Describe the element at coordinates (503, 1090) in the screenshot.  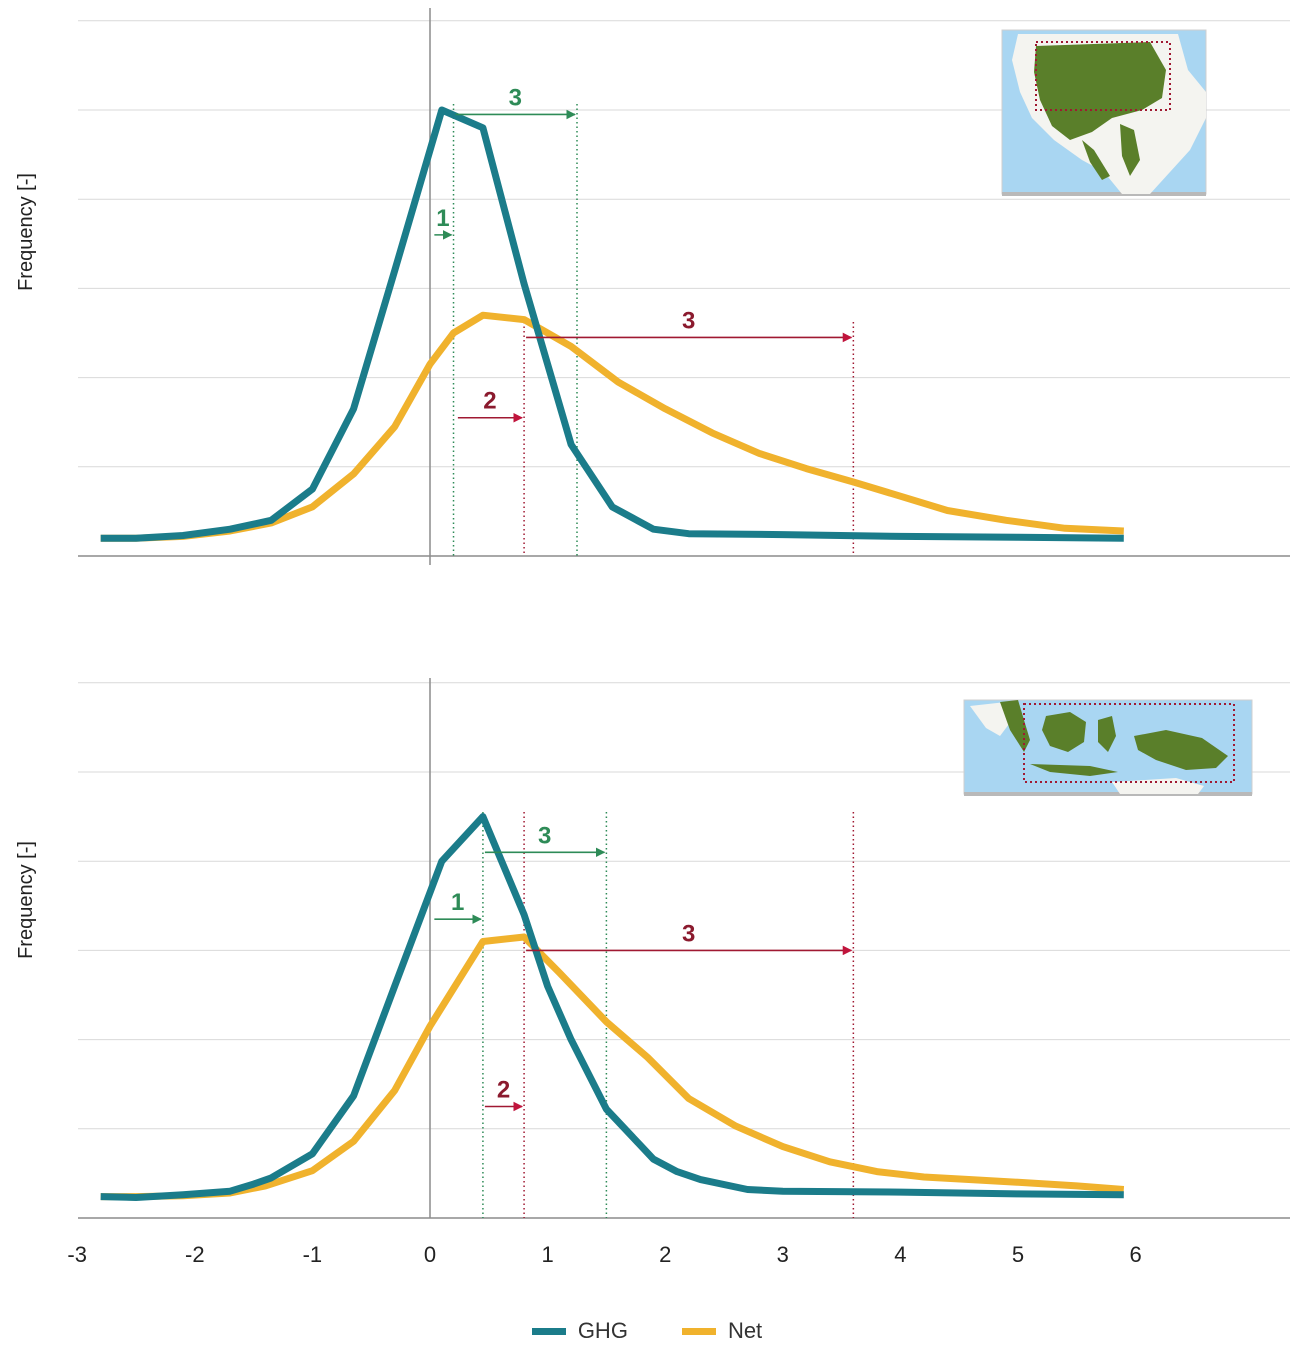
I see `bottom-annotation-label-red: 2` at that location.